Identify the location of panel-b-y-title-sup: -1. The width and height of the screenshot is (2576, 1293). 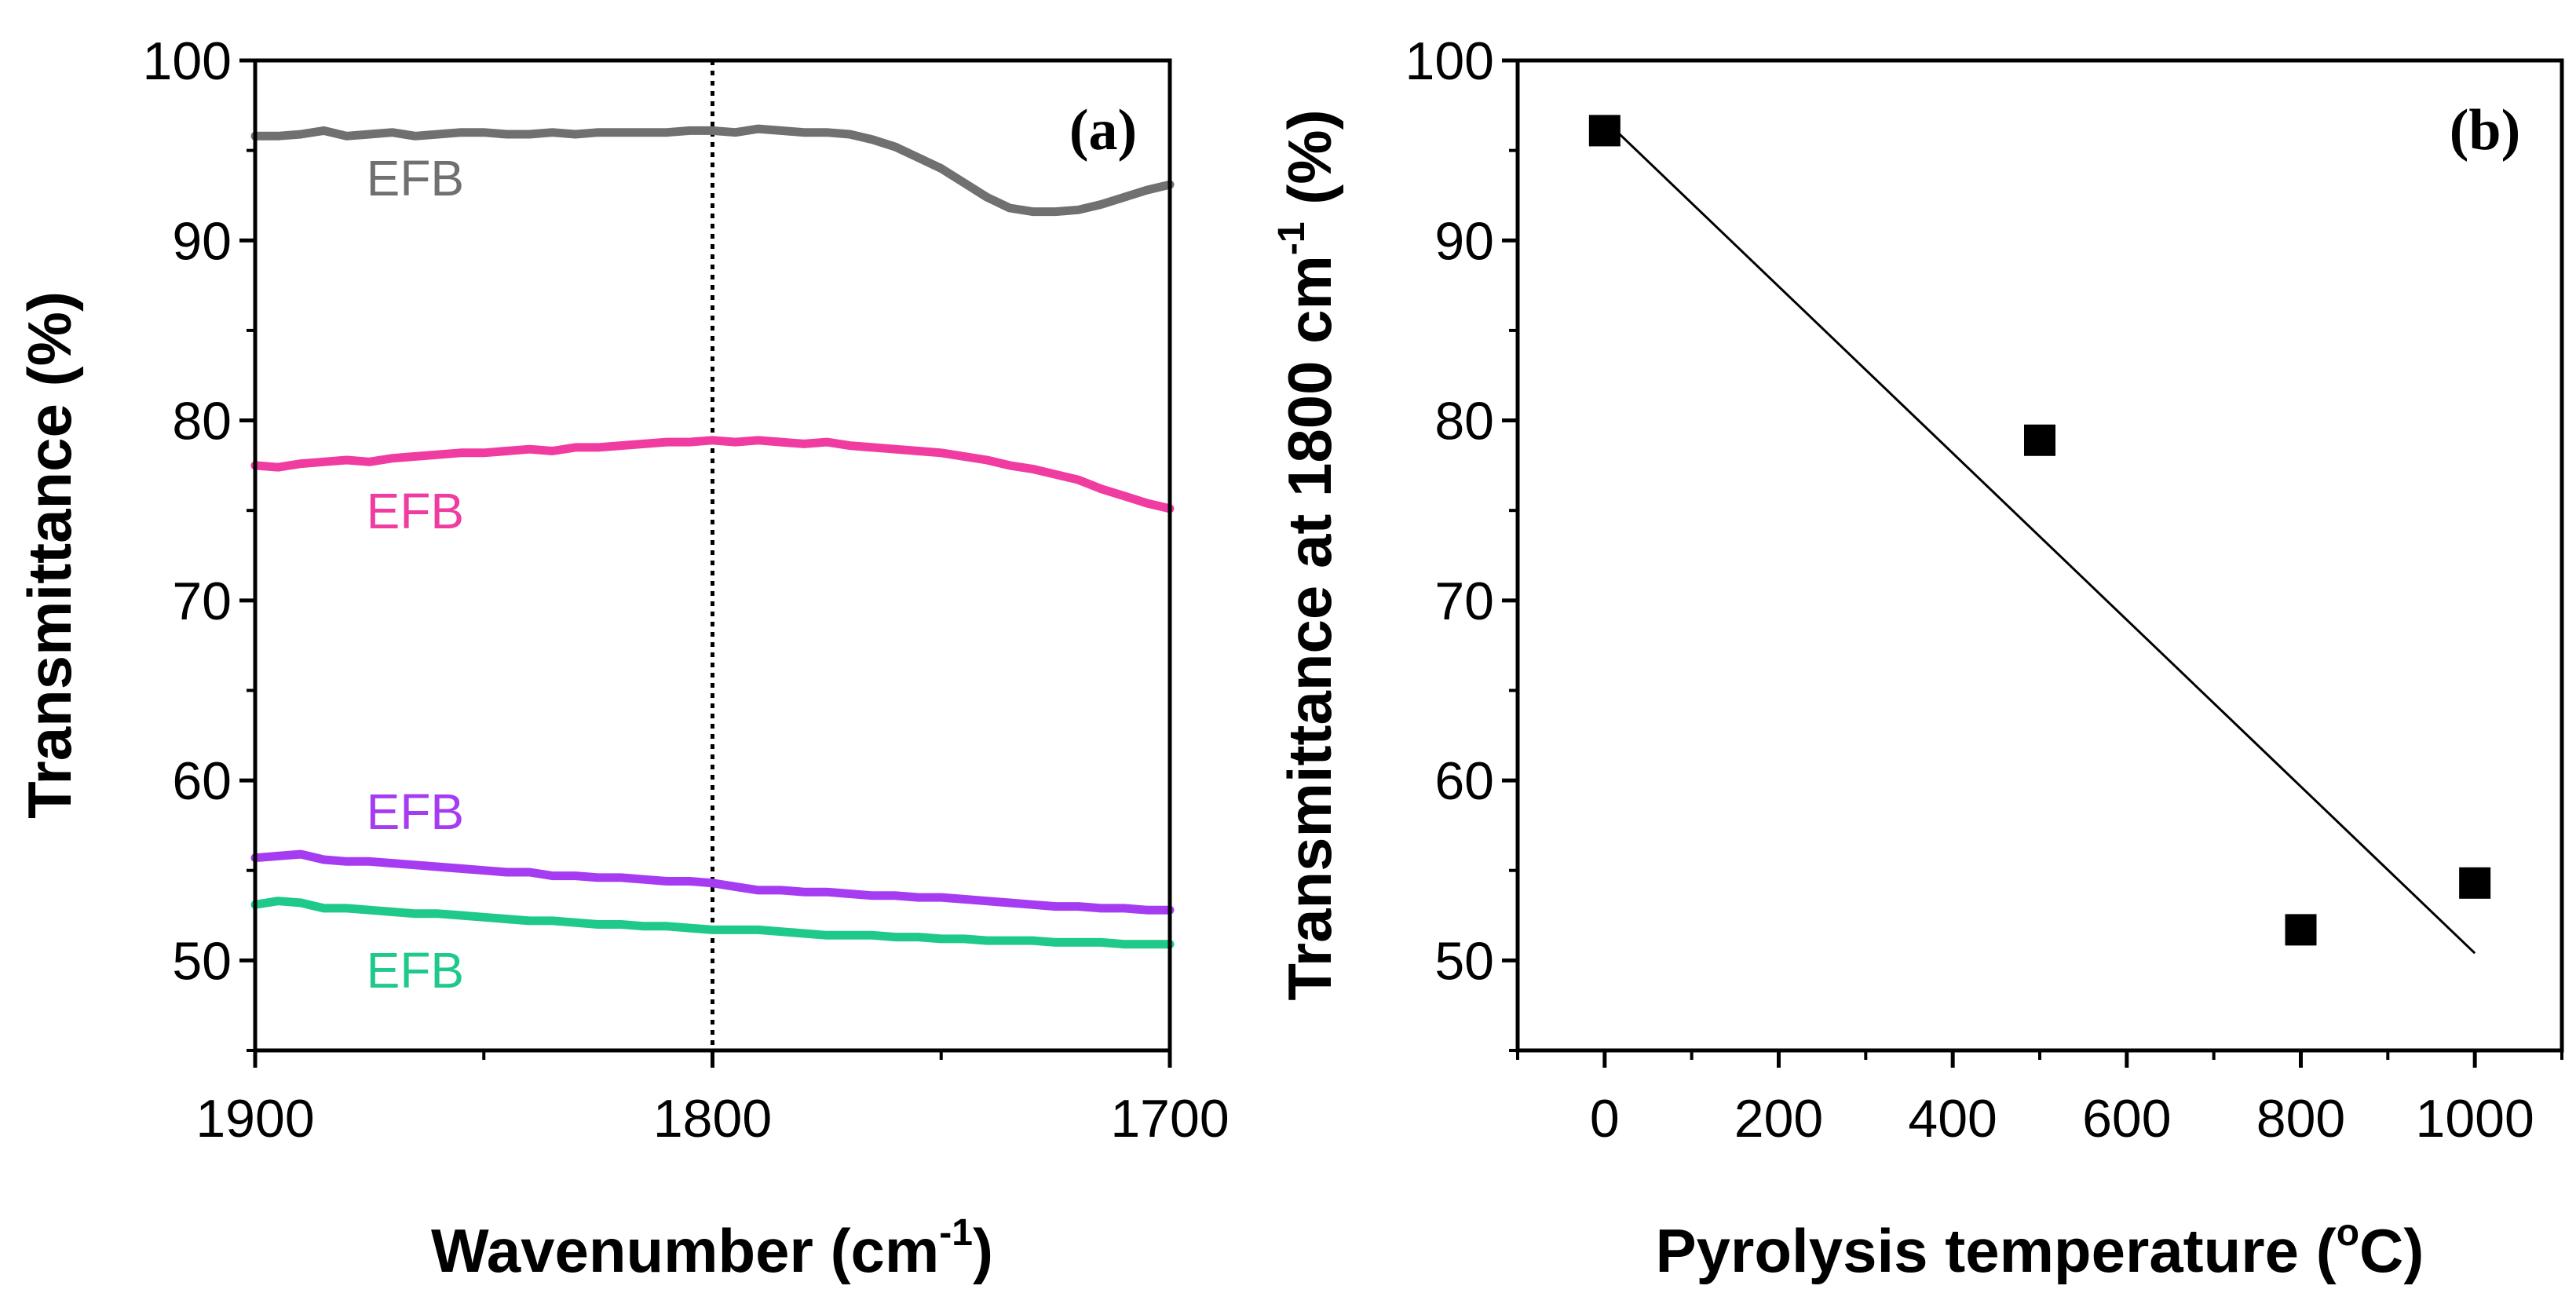
(1292, 238).